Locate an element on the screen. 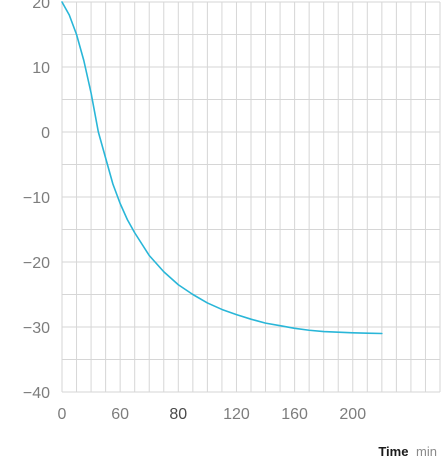 The width and height of the screenshot is (441, 470). x-tick-label: 60 is located at coordinates (120, 414).